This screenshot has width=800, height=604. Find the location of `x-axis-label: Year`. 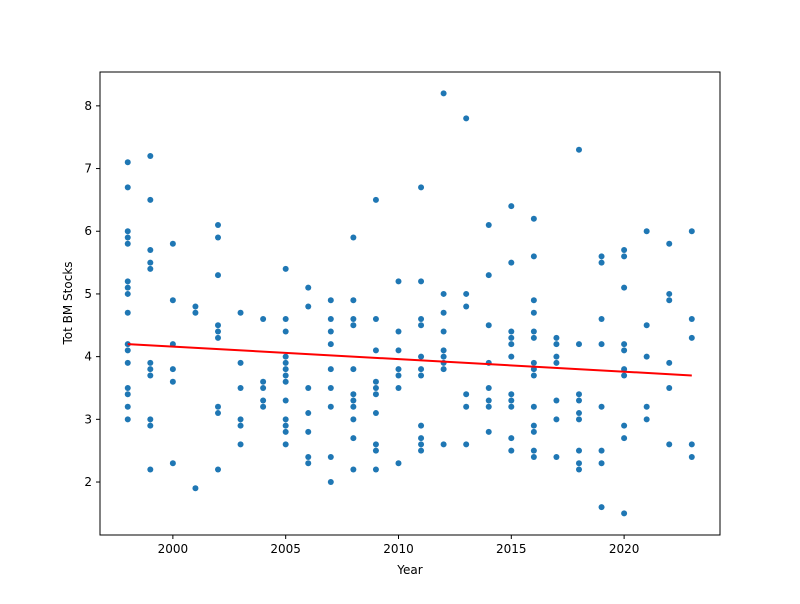

x-axis-label: Year is located at coordinates (409, 570).